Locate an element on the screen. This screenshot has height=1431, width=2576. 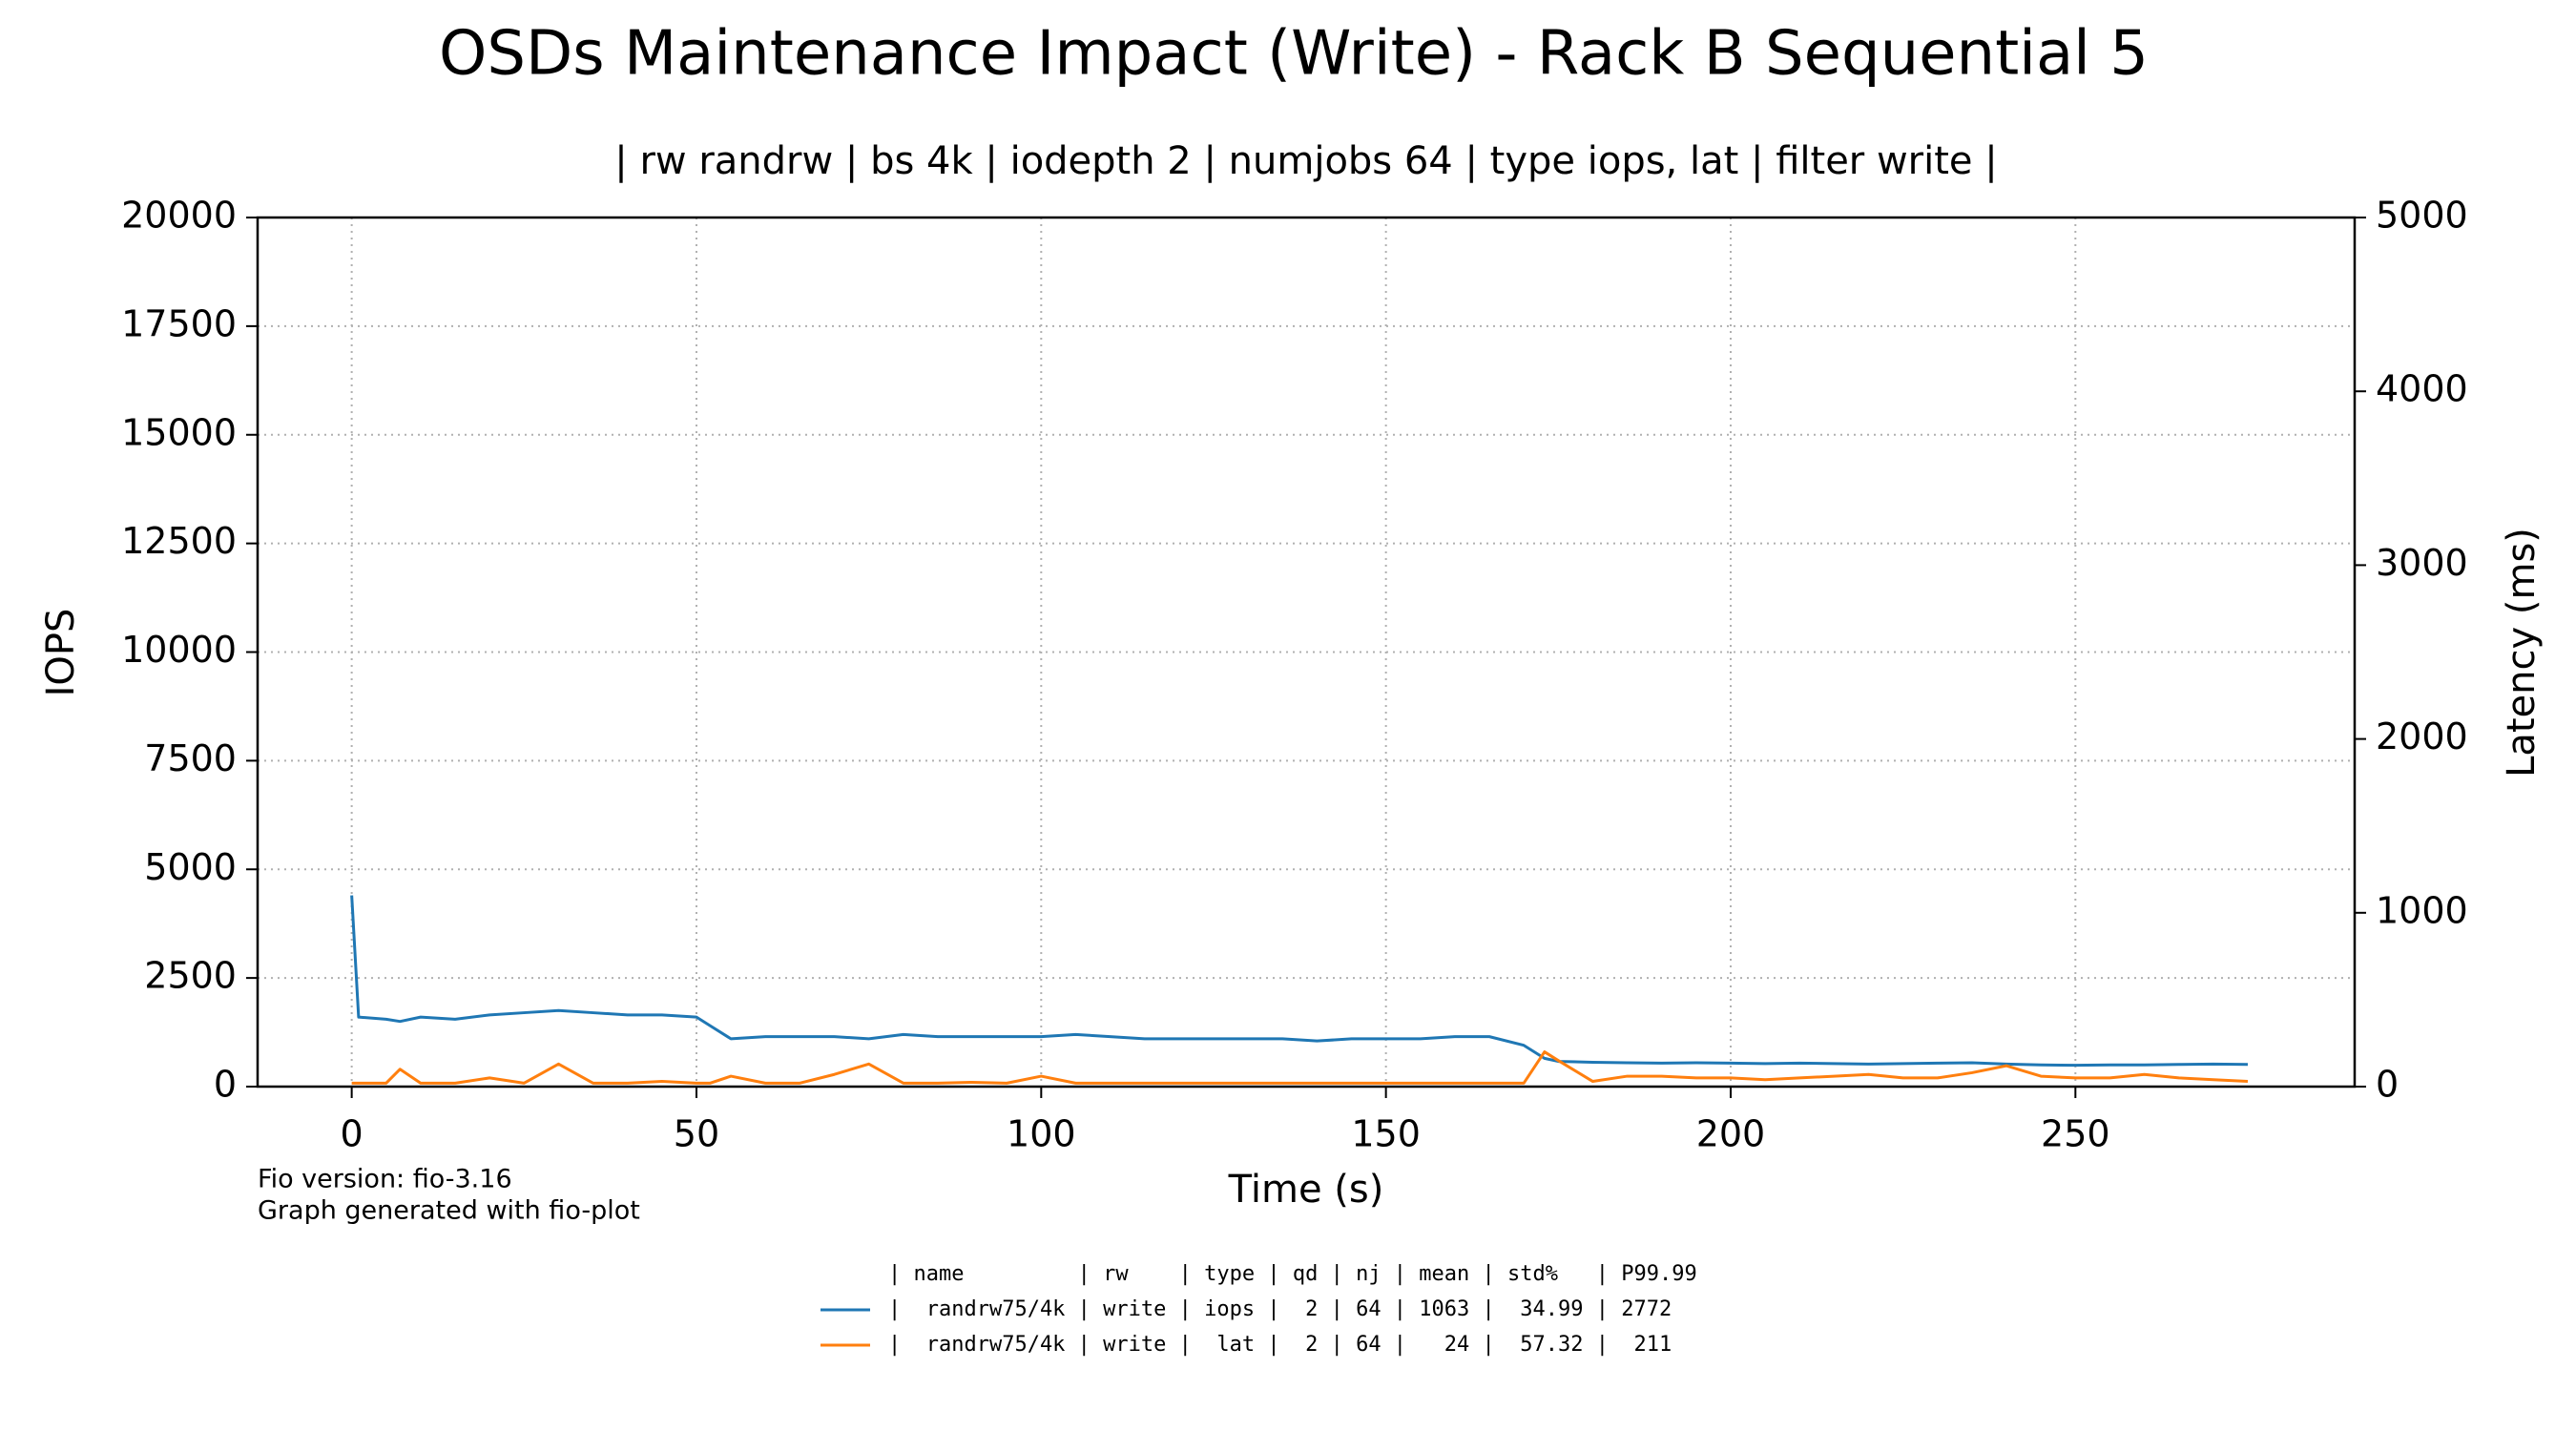
y2-tick-label: 3000 is located at coordinates (2422, 563).